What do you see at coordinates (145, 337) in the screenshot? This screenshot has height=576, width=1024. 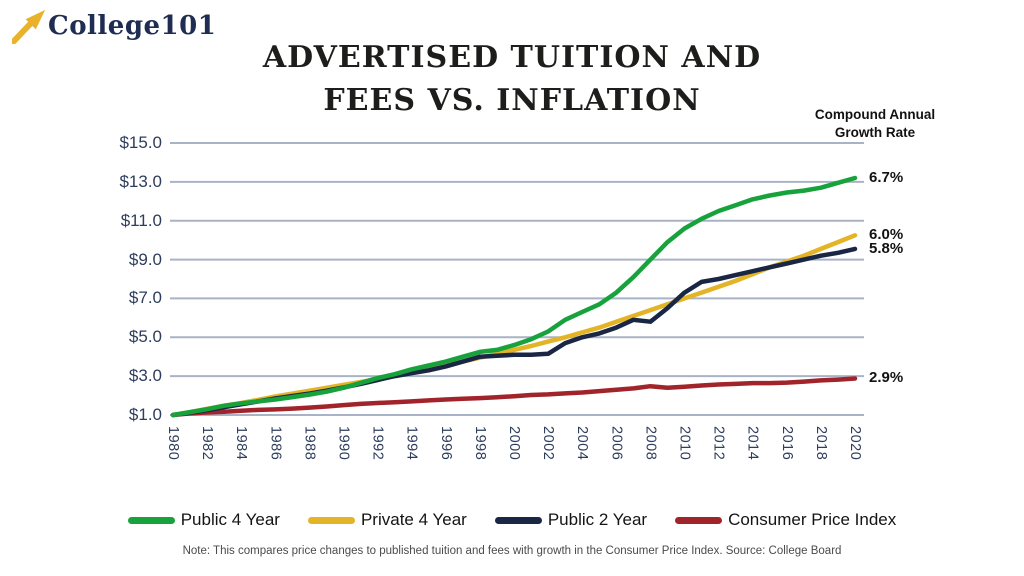 I see `y-axis-label: $5.0` at bounding box center [145, 337].